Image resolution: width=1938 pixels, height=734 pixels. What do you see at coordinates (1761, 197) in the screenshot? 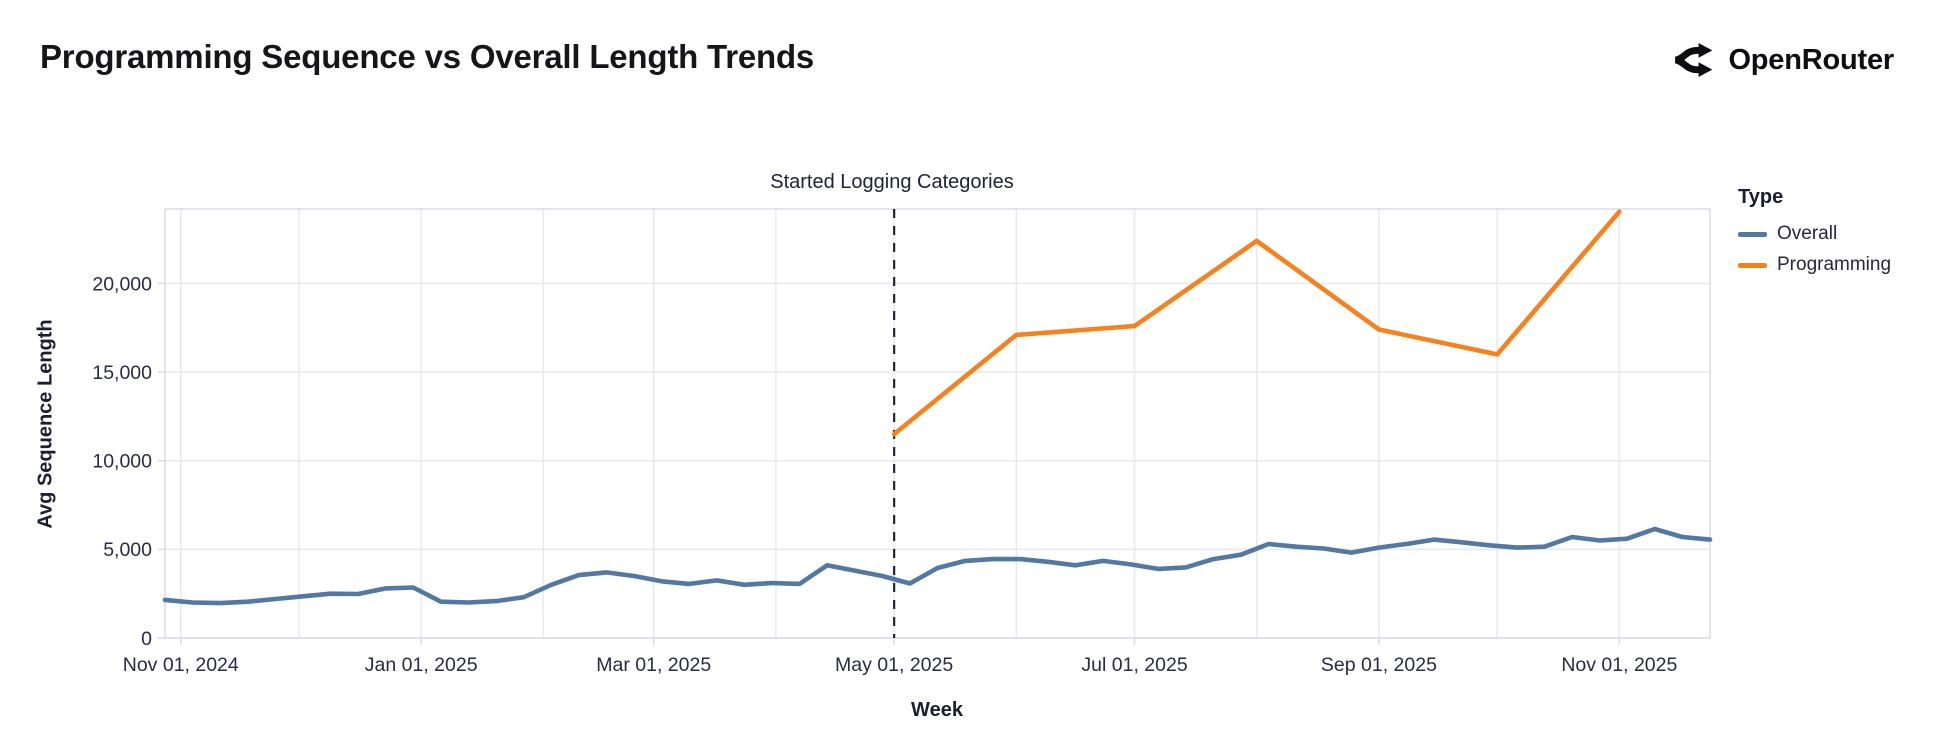
I see `legend-title: Type` at bounding box center [1761, 197].